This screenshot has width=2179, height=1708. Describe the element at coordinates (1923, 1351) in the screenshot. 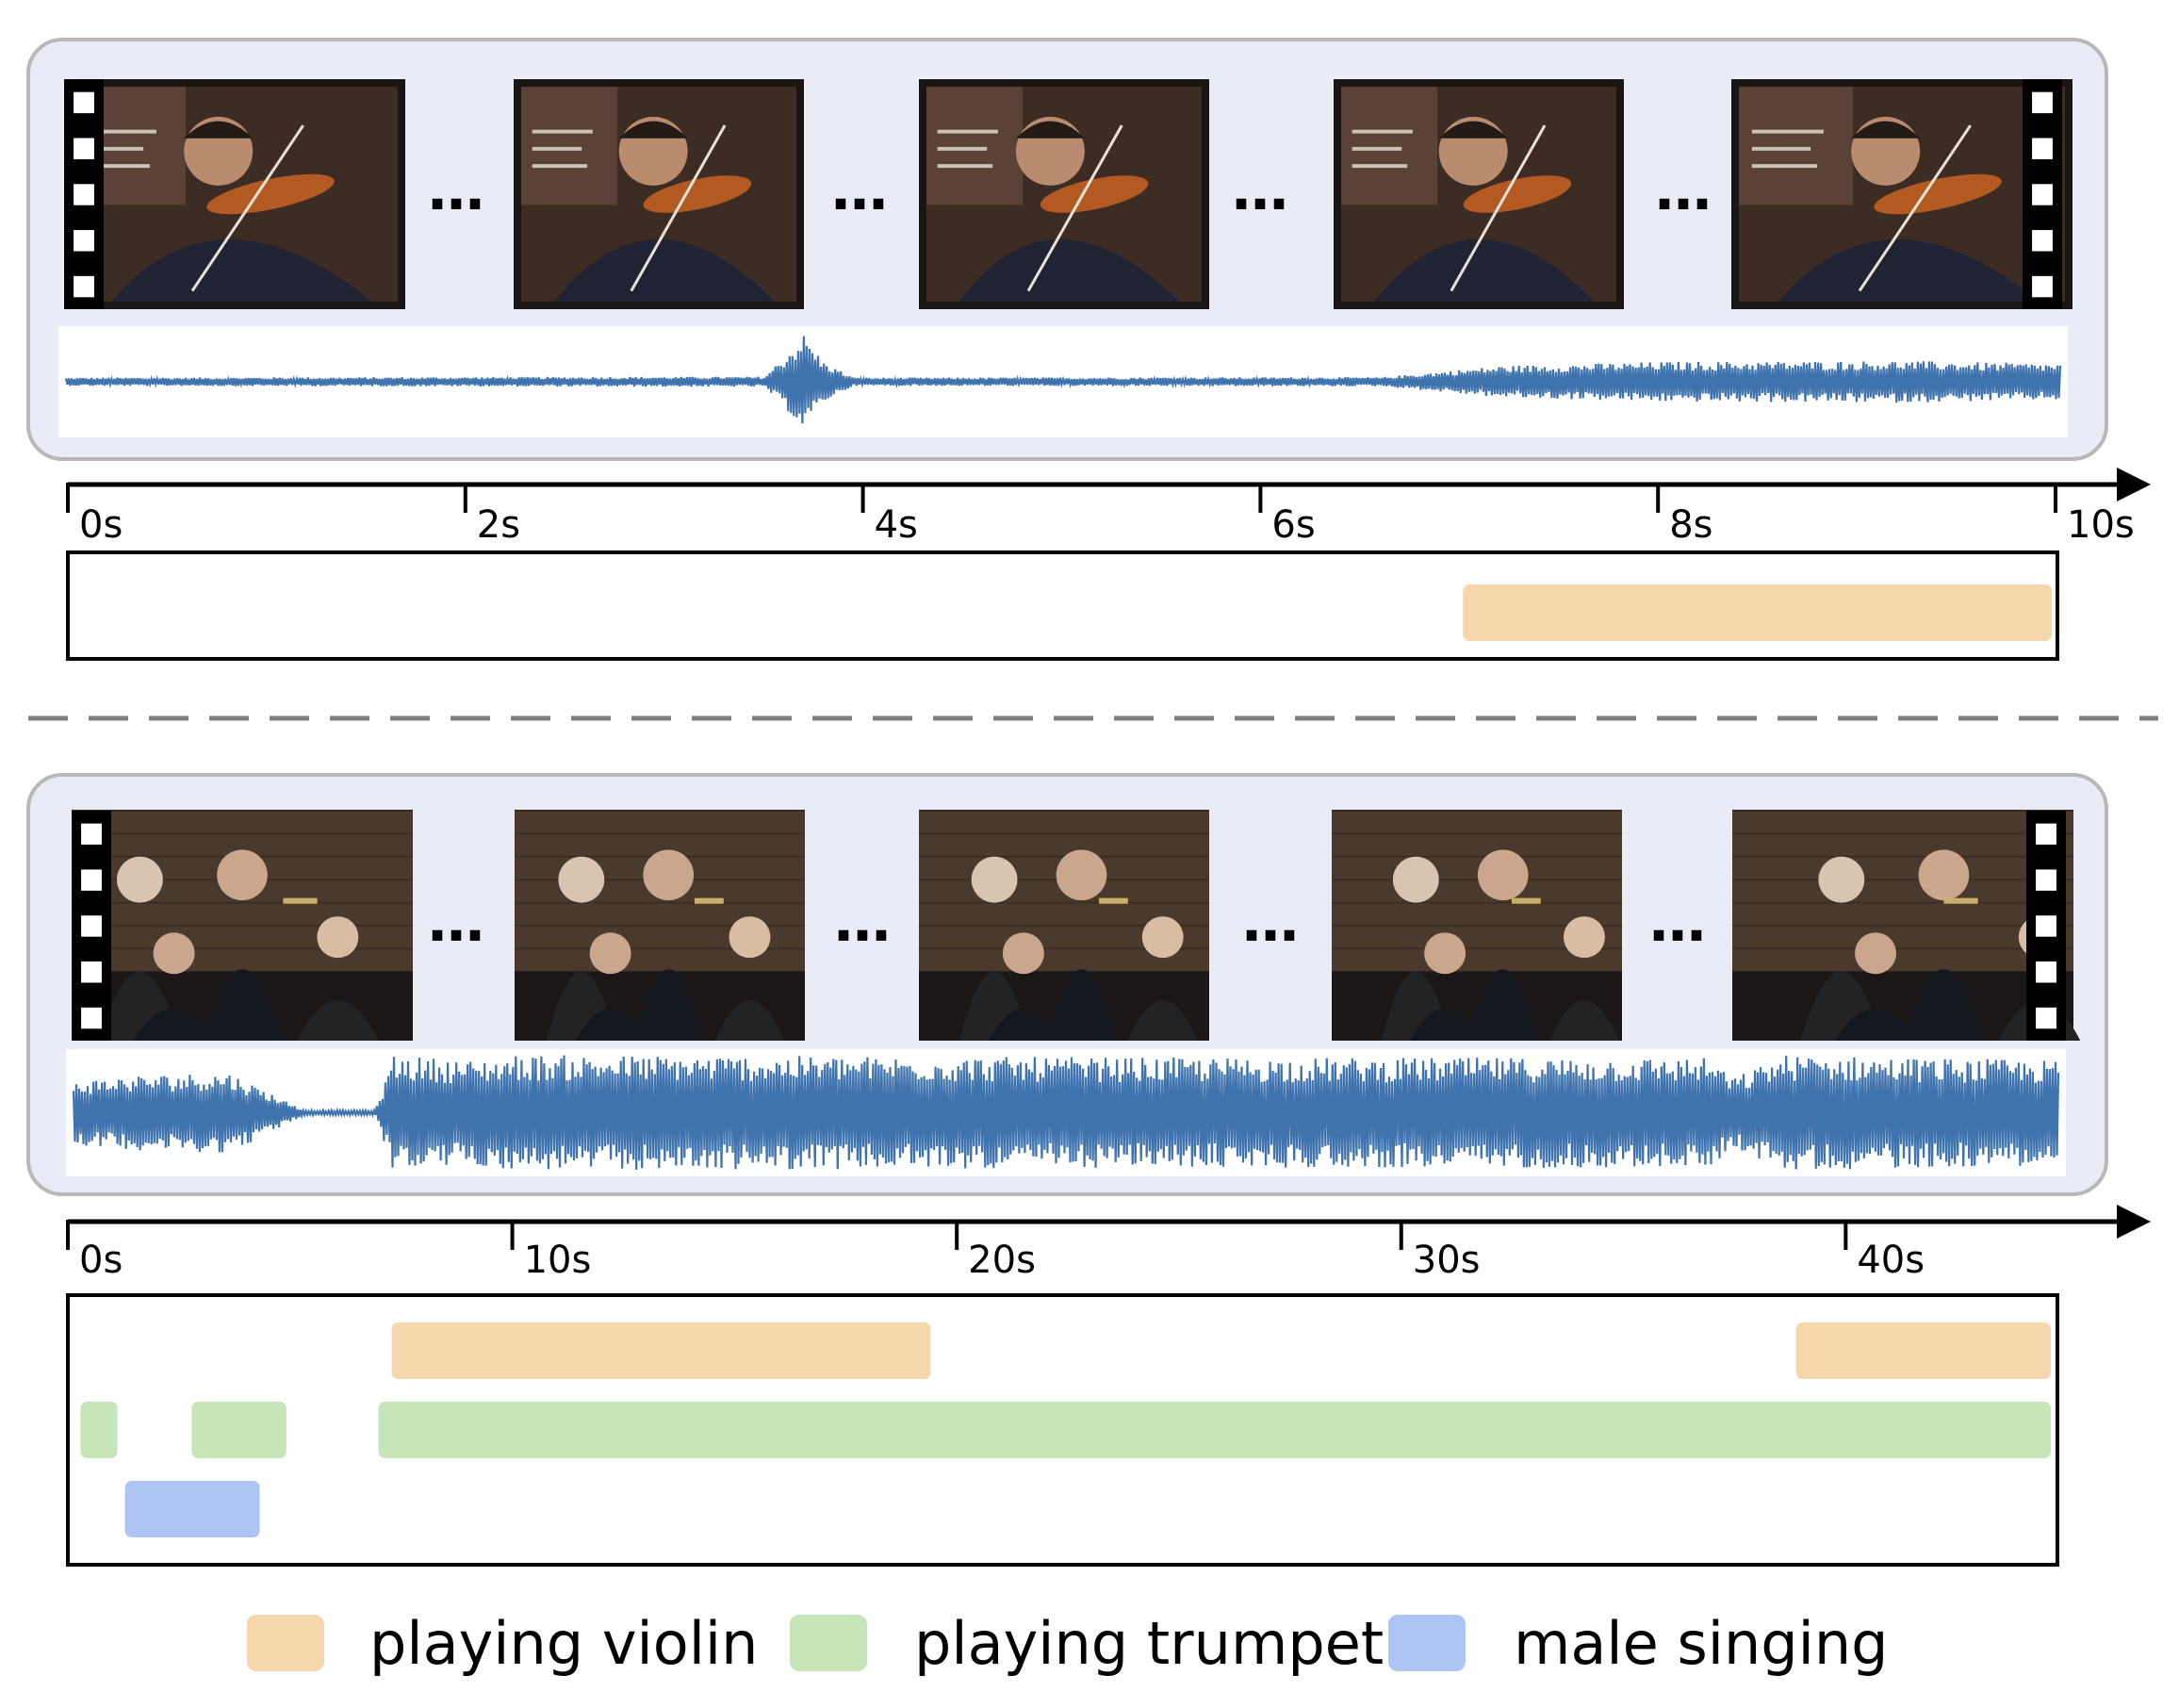

I see `event-bar-violin` at that location.